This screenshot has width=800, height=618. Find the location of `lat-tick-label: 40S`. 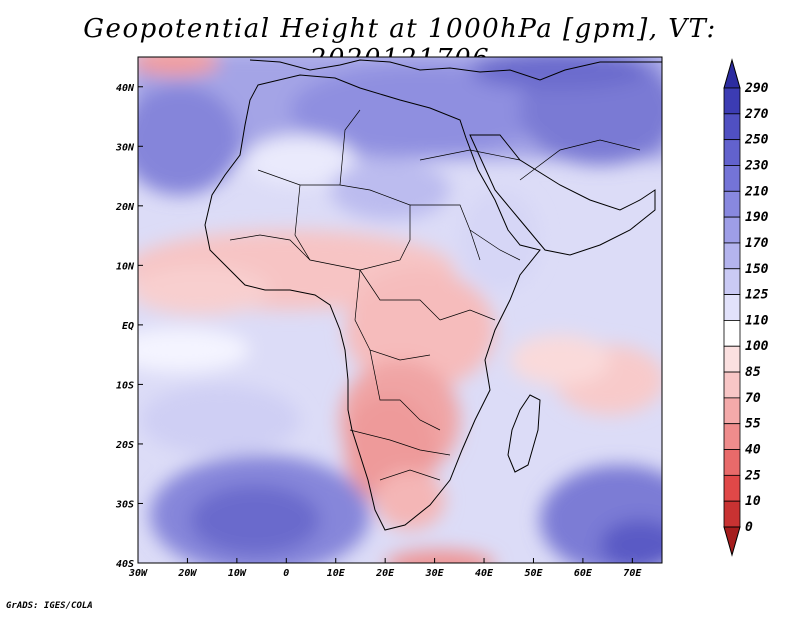

lat-tick-label: 40S is located at coordinates (125, 564).